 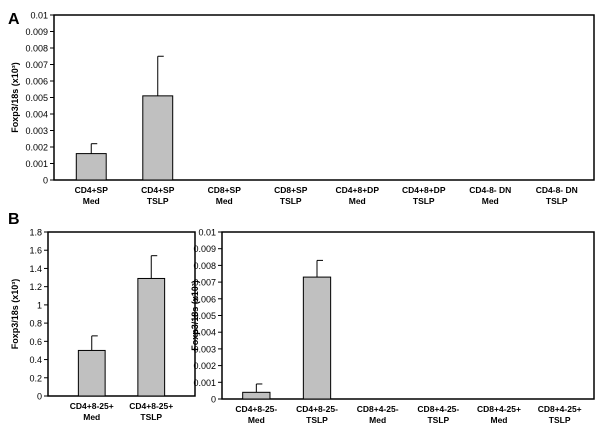 What do you see at coordinates (35, 269) in the screenshot?
I see `y-tick-label: 1.4` at bounding box center [35, 269].